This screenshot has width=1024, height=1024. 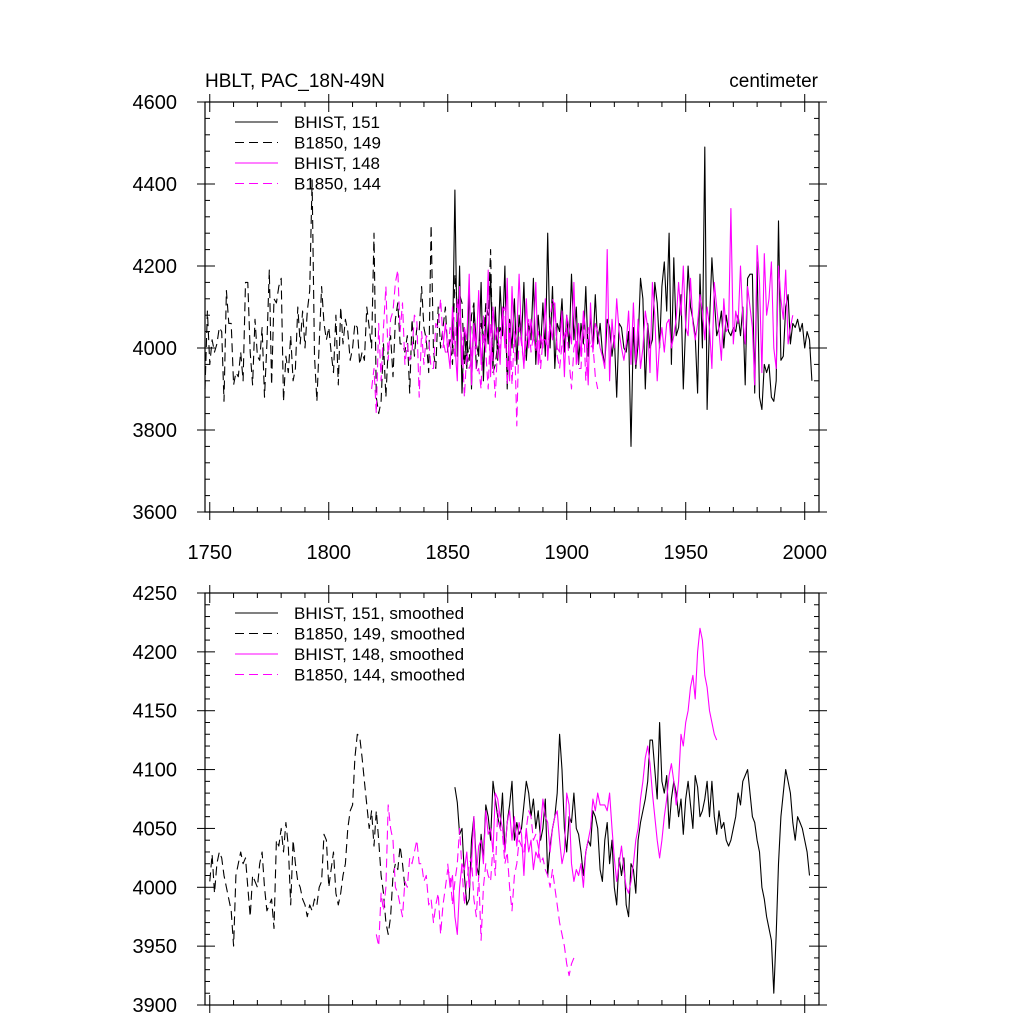 What do you see at coordinates (804, 553) in the screenshot?
I see `x-tick-label: 2000` at bounding box center [804, 553].